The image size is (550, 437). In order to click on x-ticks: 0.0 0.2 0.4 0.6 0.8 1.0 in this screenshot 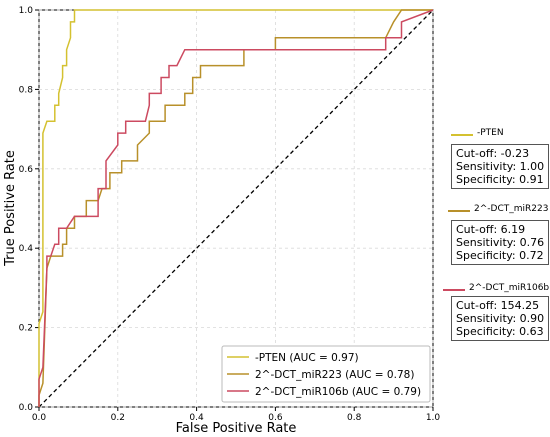, I will do `click(236, 415)`.